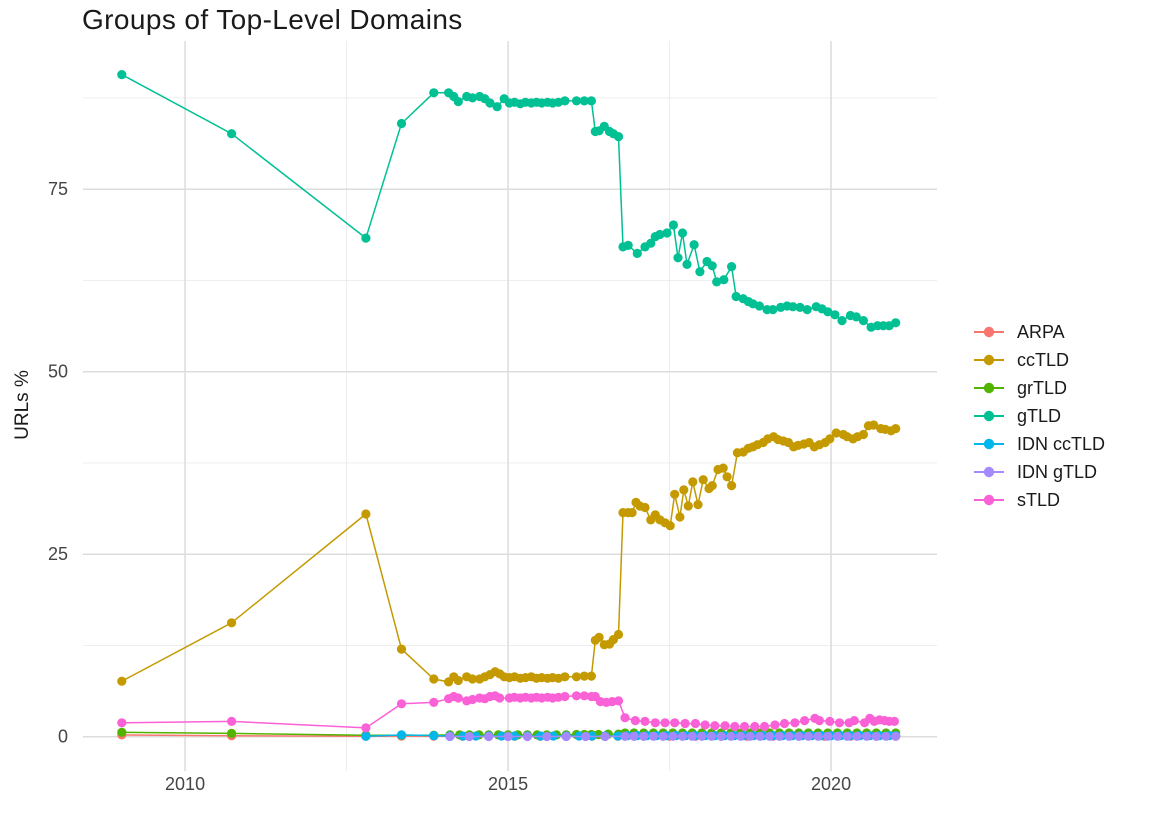 The width and height of the screenshot is (1164, 827). Describe the element at coordinates (1038, 332) in the screenshot. I see `legend-item-ARPA: ARPA` at that location.